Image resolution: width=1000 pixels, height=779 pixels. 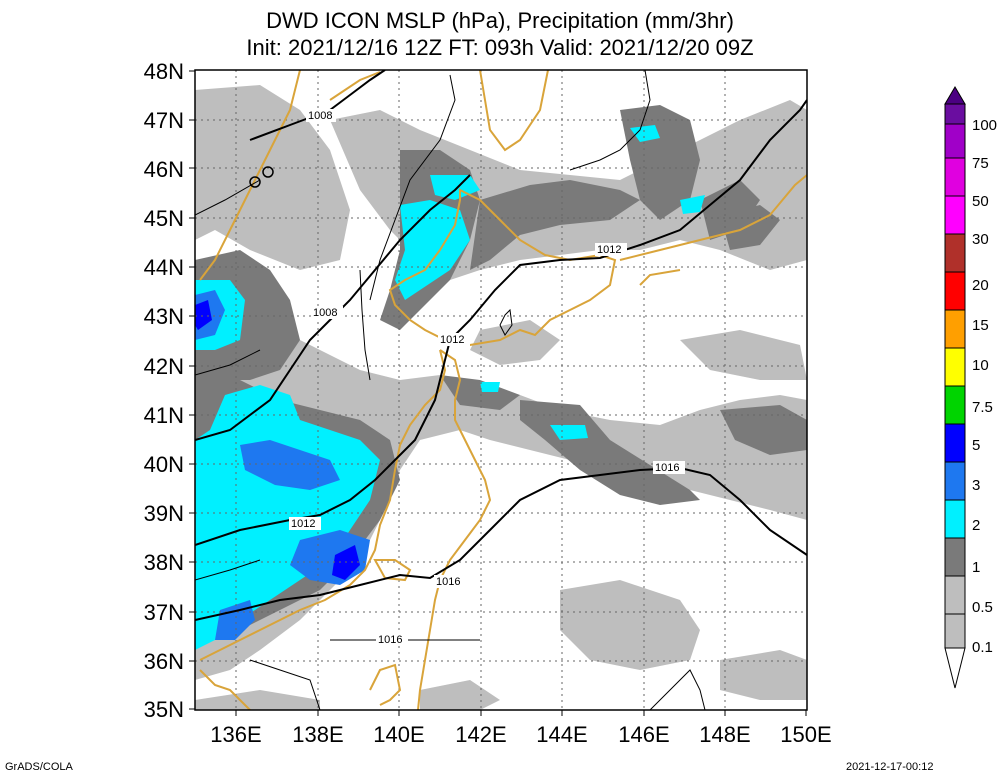 I want to click on colorbar-label: 0.5, so click(x=982, y=607).